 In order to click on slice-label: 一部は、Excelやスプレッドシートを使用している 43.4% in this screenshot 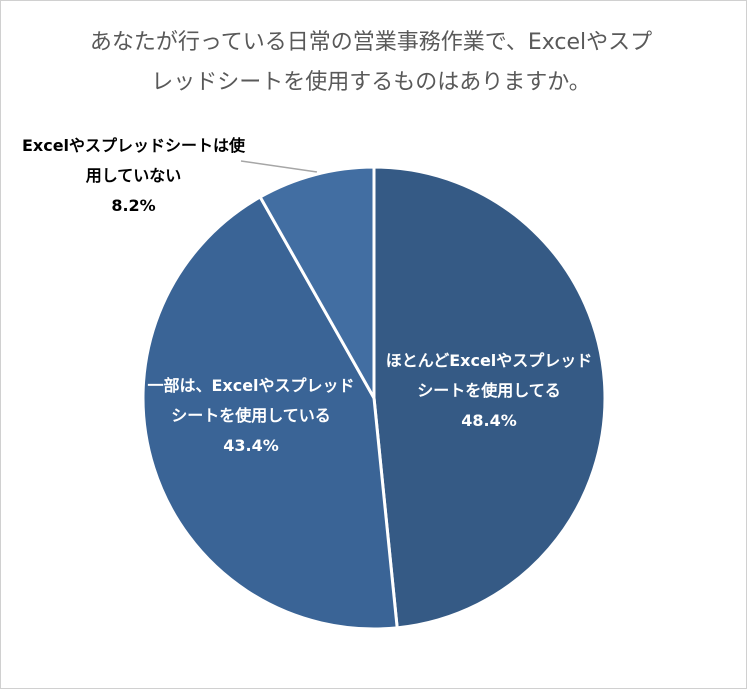, I will do `click(251, 416)`.